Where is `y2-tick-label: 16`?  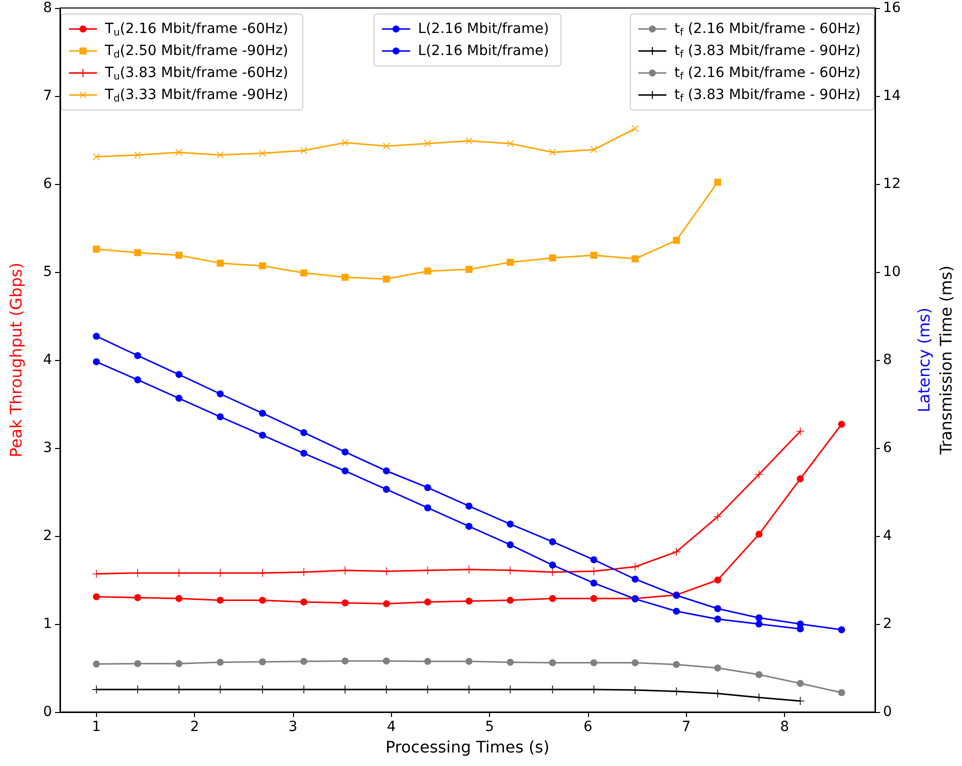
y2-tick-label: 16 is located at coordinates (892, 8).